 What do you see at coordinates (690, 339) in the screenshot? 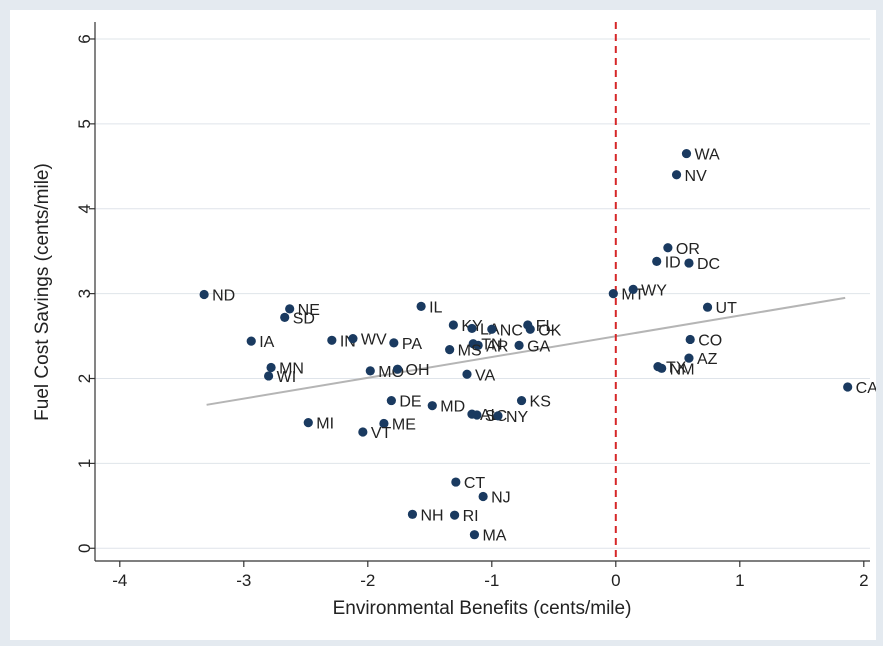
I see `point-CO` at bounding box center [690, 339].